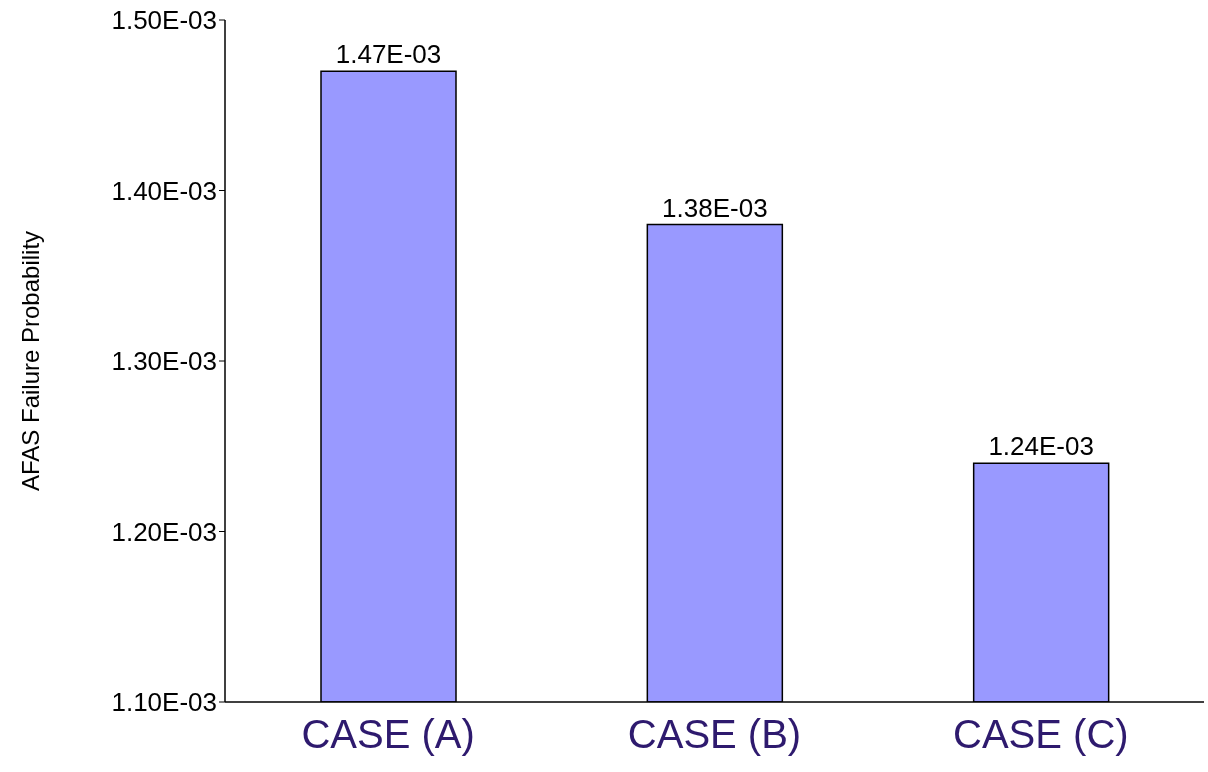 The width and height of the screenshot is (1208, 772). Describe the element at coordinates (388, 734) in the screenshot. I see `x-tick-label: CASE (A)` at that location.